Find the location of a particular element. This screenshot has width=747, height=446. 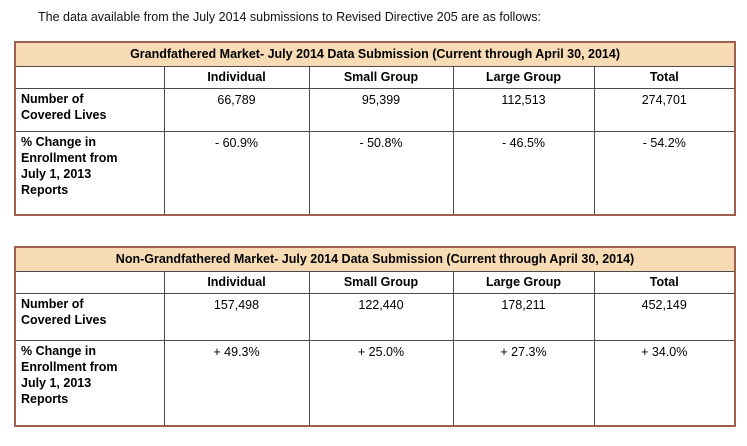

value-cell: + 49.3% is located at coordinates (236, 383).